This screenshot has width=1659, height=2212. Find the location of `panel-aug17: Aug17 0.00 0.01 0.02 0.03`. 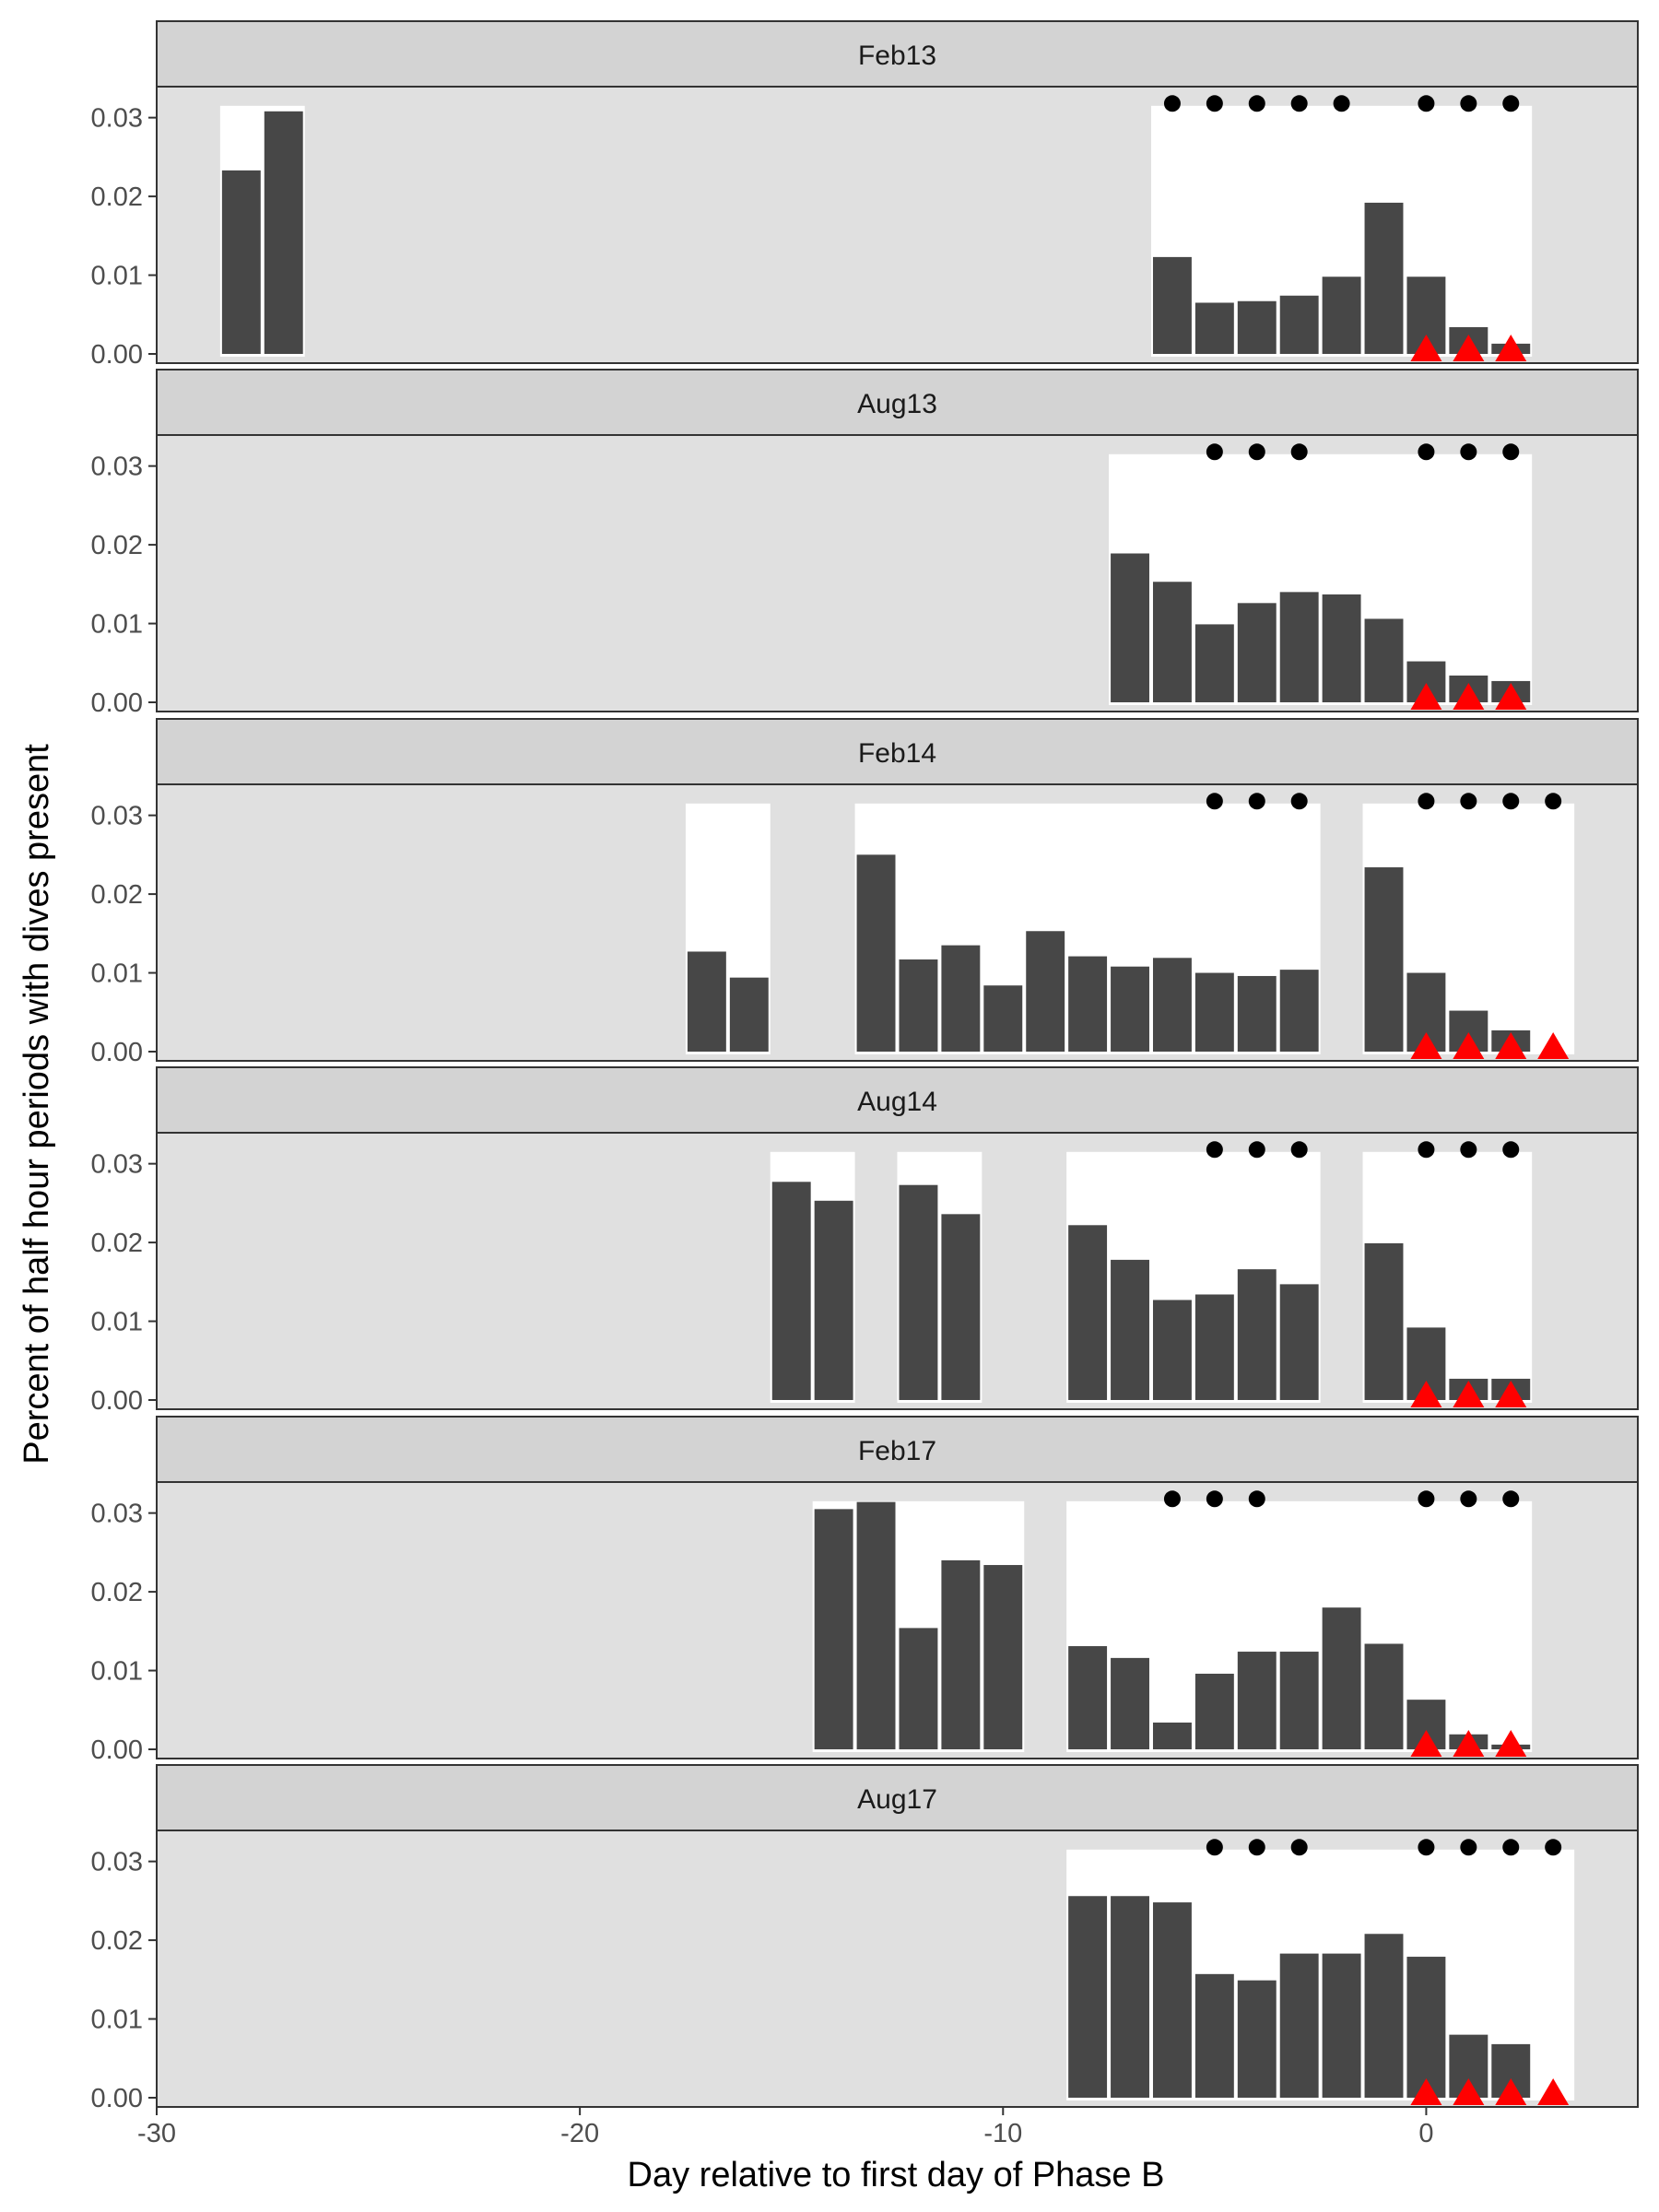

panel-aug17: Aug17 0.00 0.01 0.02 0.03 is located at coordinates (865, 1938).